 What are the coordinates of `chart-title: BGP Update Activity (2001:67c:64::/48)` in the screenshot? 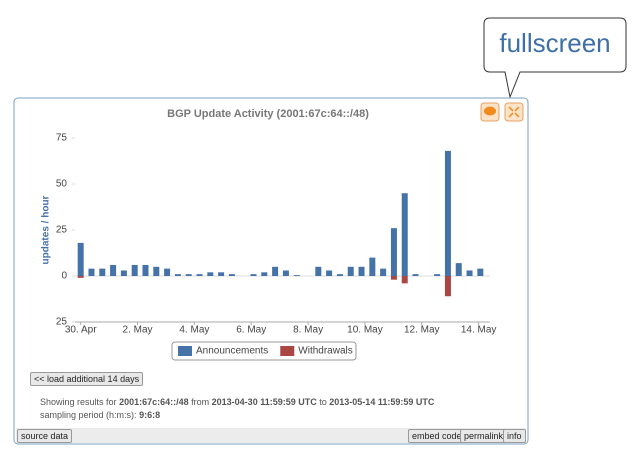 It's located at (268, 114).